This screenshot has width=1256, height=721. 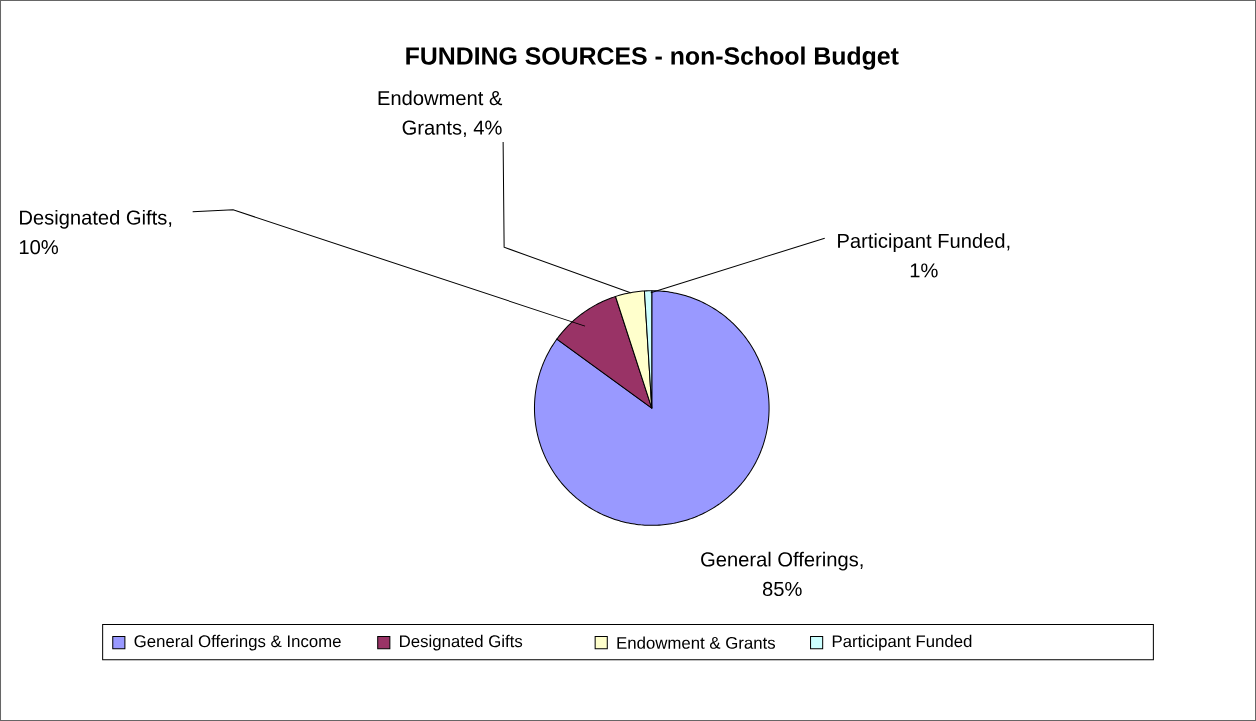 I want to click on chart-title: FUNDING SOURCES - non-School Budget, so click(x=652, y=58).